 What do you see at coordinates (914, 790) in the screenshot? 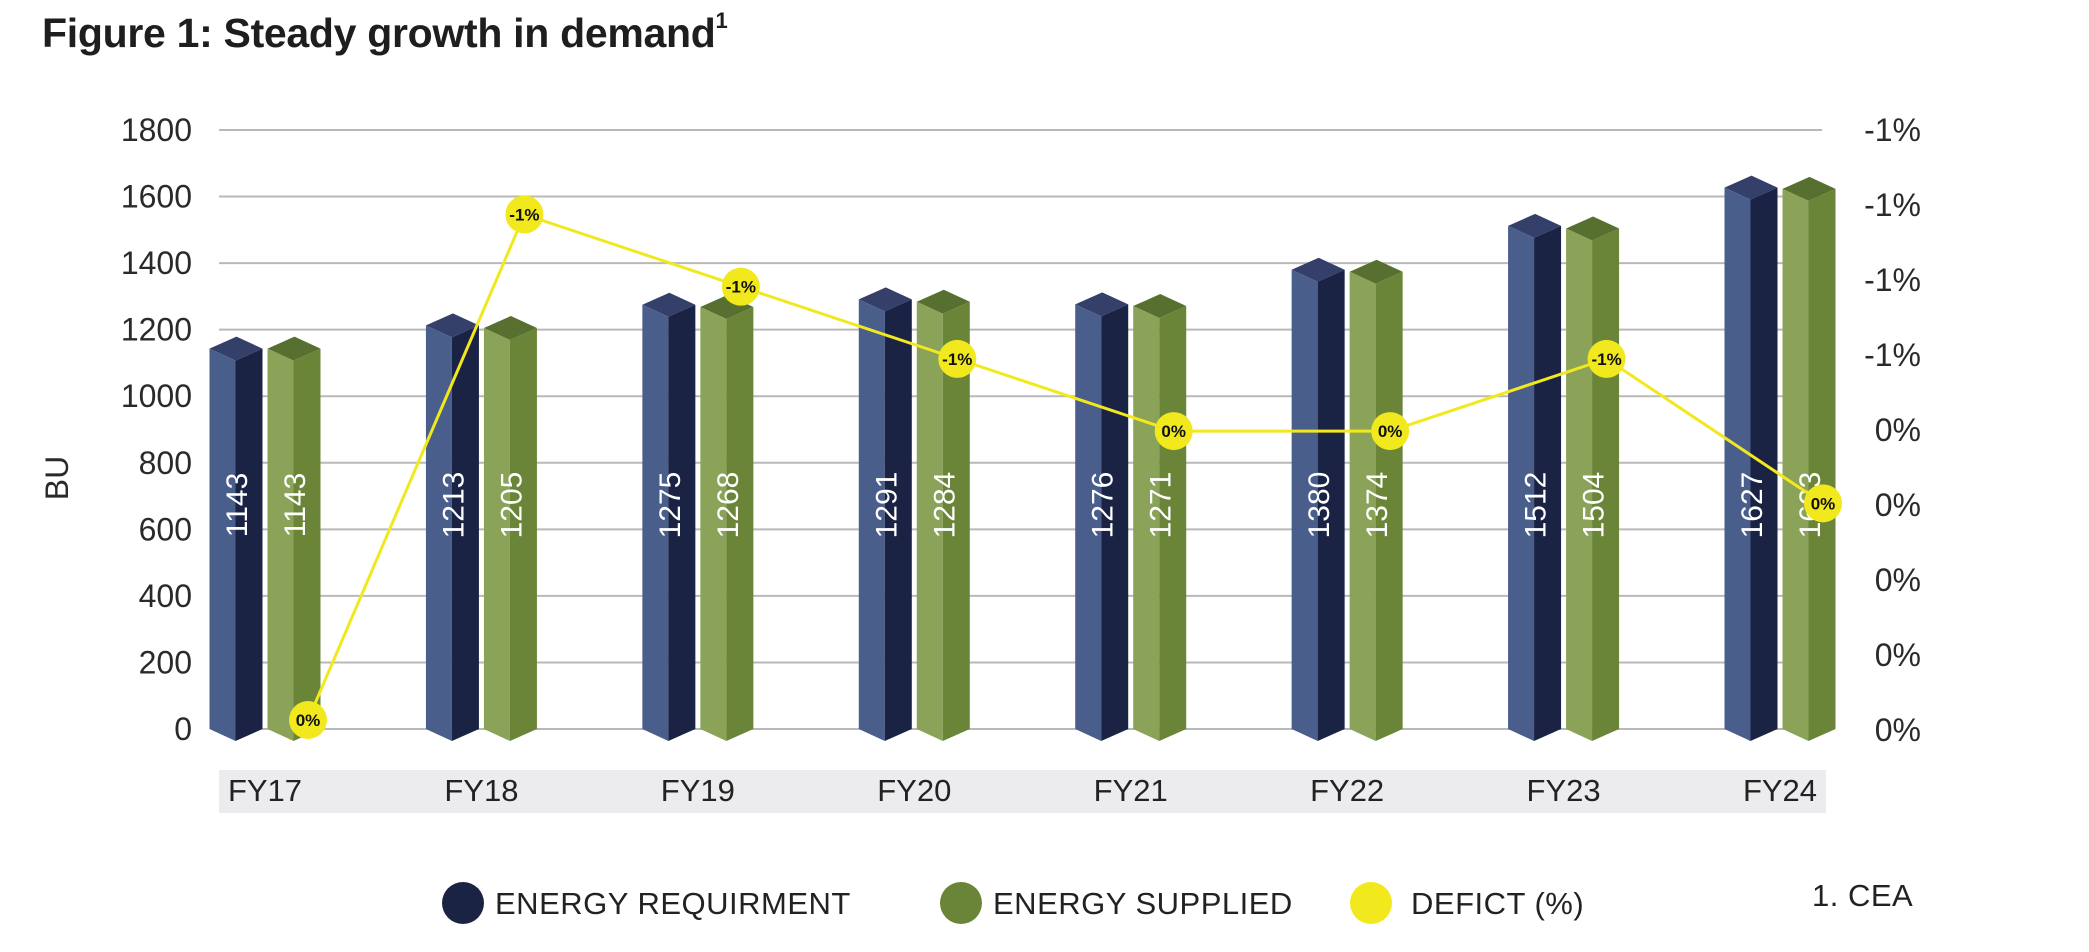
I see `category-label: FY20` at bounding box center [914, 790].